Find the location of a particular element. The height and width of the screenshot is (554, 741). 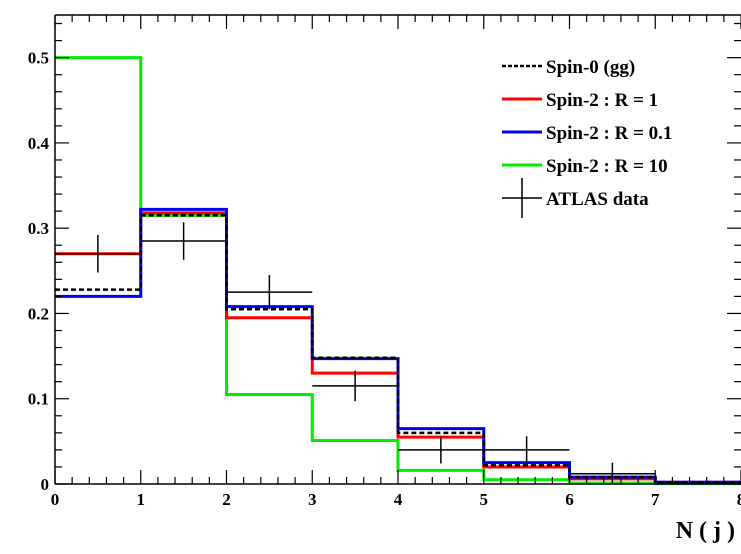

x-tick-label: 1 is located at coordinates (141, 499).